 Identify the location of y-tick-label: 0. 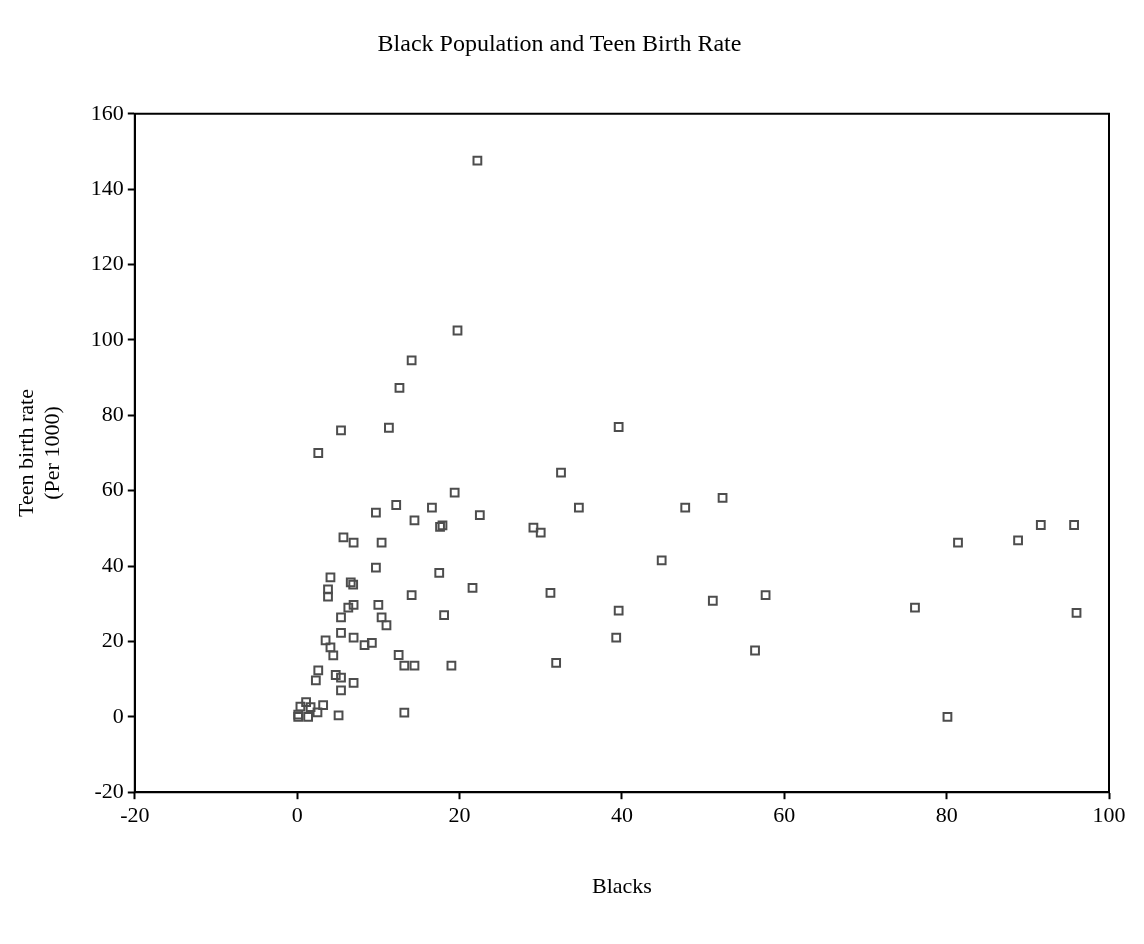
(118, 715).